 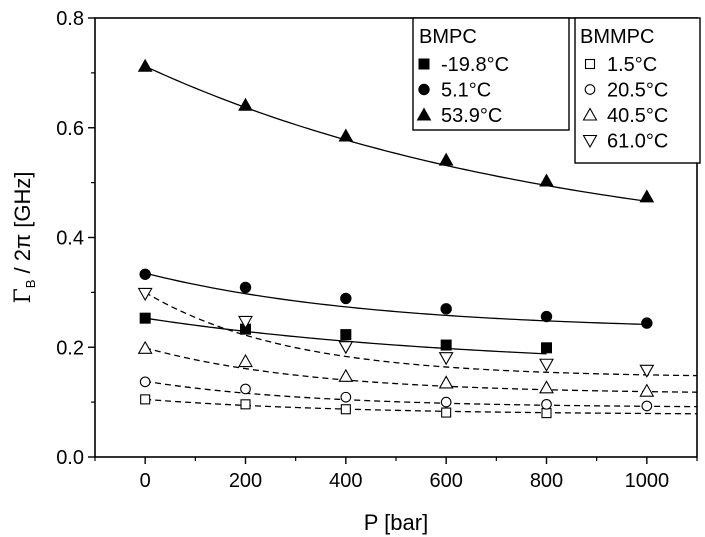 I want to click on x-tick-label: 800, so click(x=546, y=481).